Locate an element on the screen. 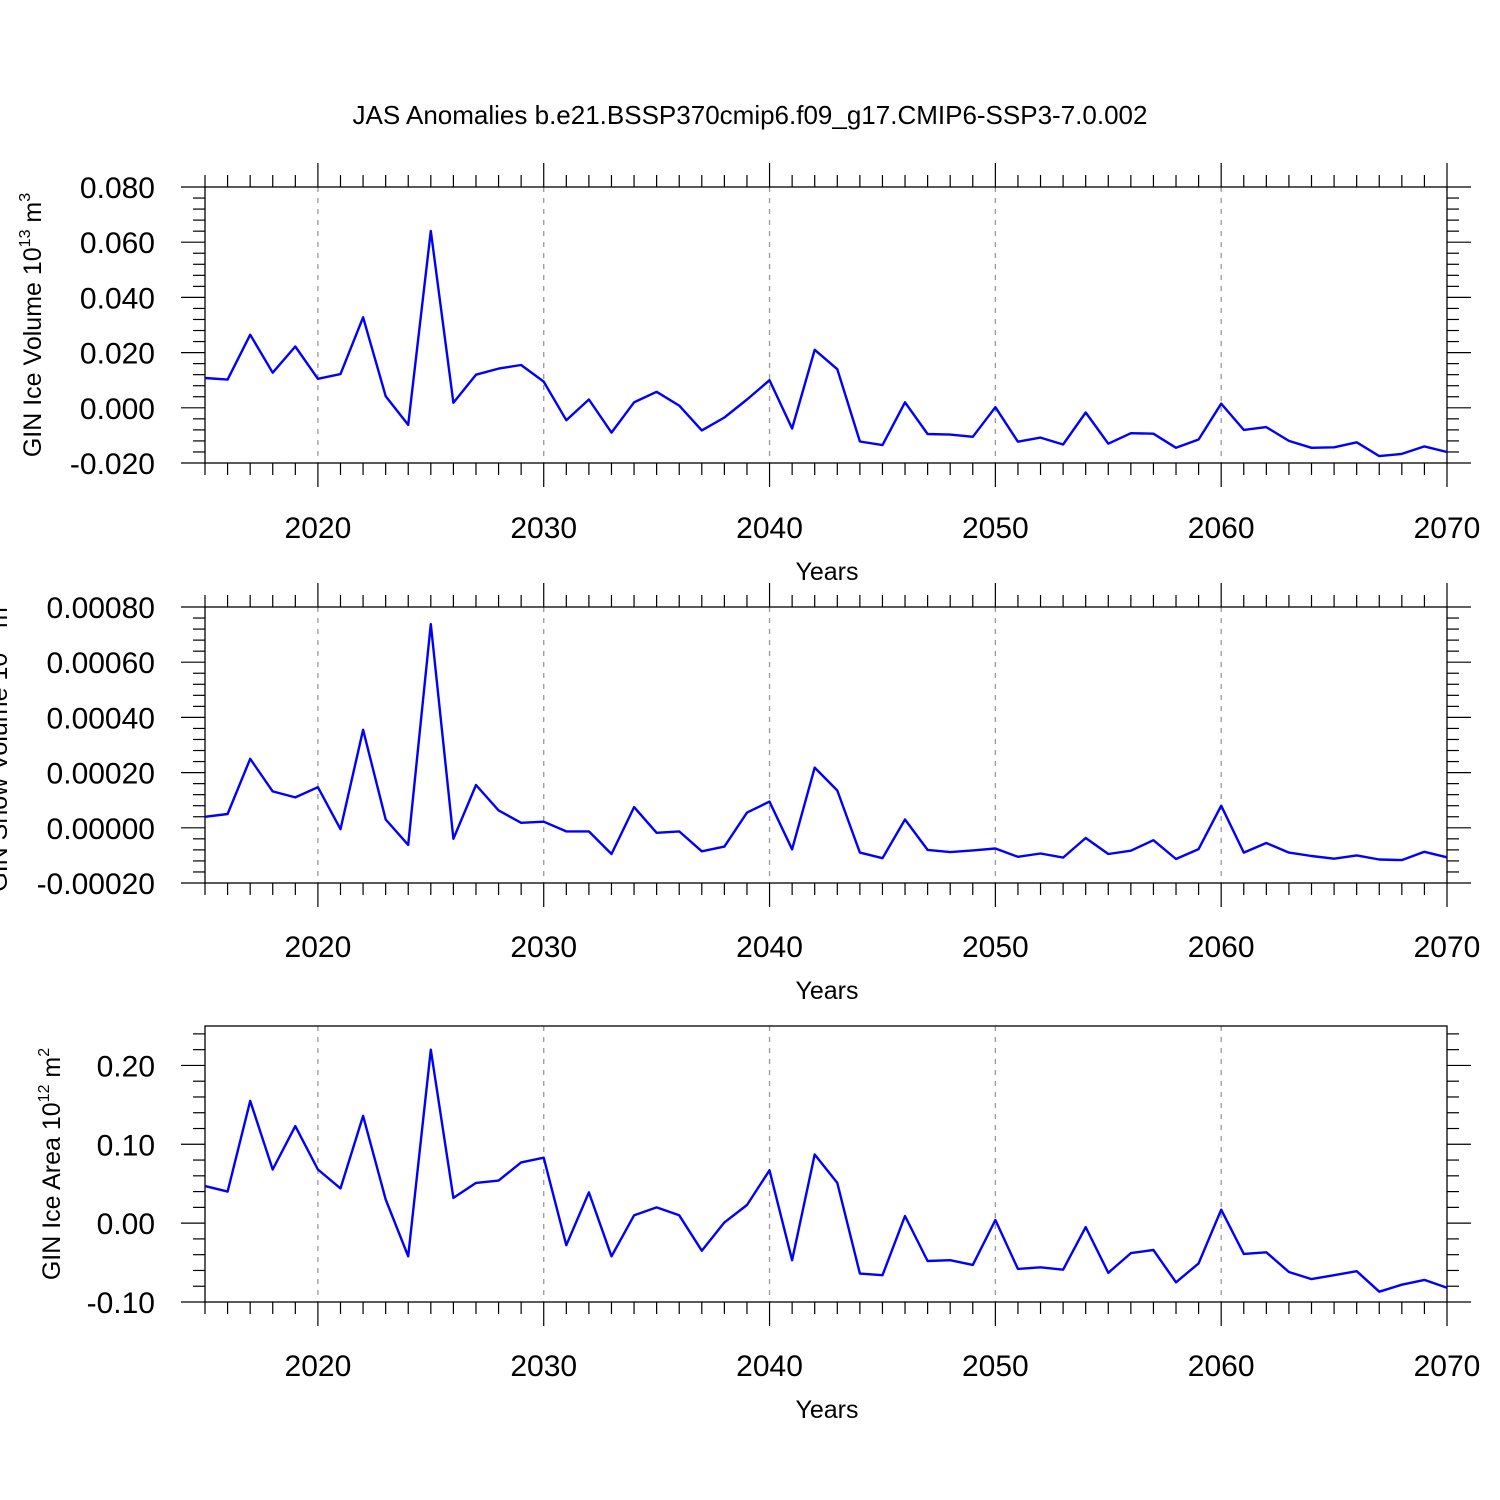  ice-area-y-tick-label: 0.20 is located at coordinates (126, 1066).